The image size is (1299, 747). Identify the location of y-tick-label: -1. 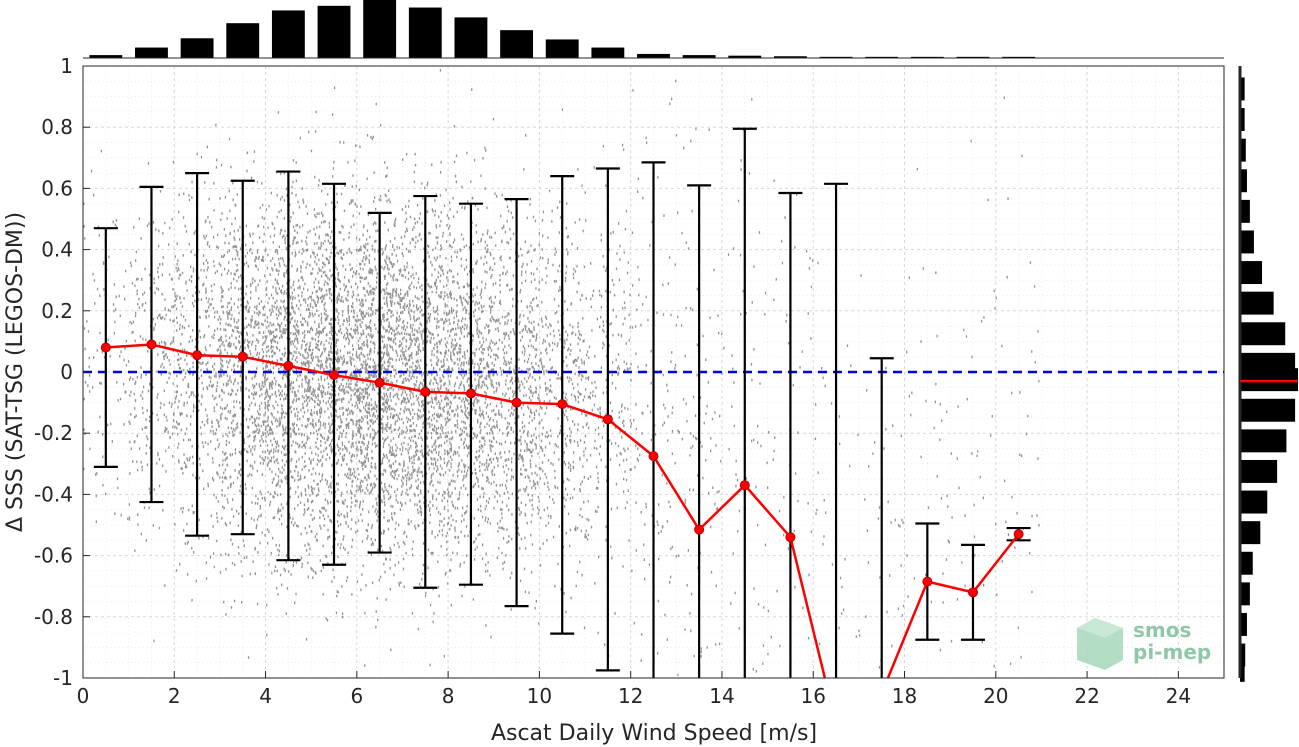
(63, 678).